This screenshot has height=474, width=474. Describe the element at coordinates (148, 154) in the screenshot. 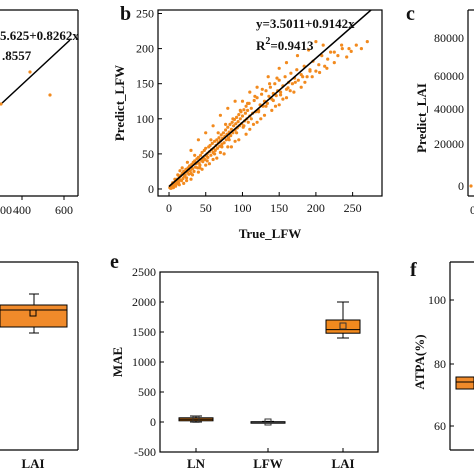

I see `panel-b-ytick-label: 50` at that location.